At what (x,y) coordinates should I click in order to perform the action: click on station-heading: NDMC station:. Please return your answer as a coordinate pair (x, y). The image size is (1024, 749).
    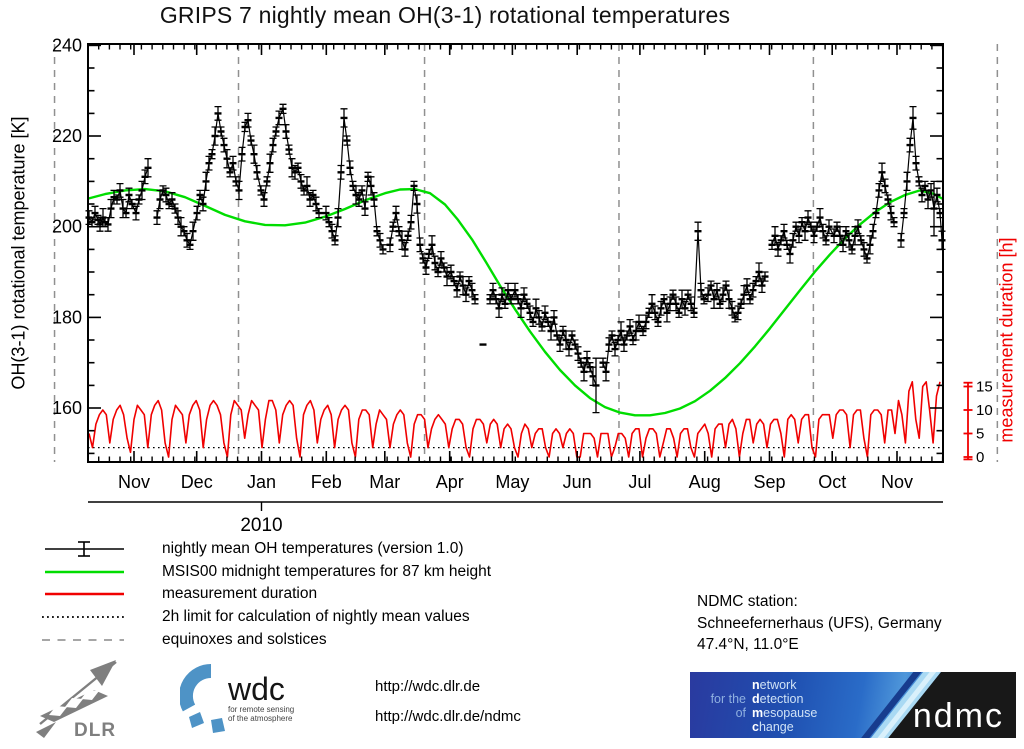
    Looking at the image, I should click on (747, 601).